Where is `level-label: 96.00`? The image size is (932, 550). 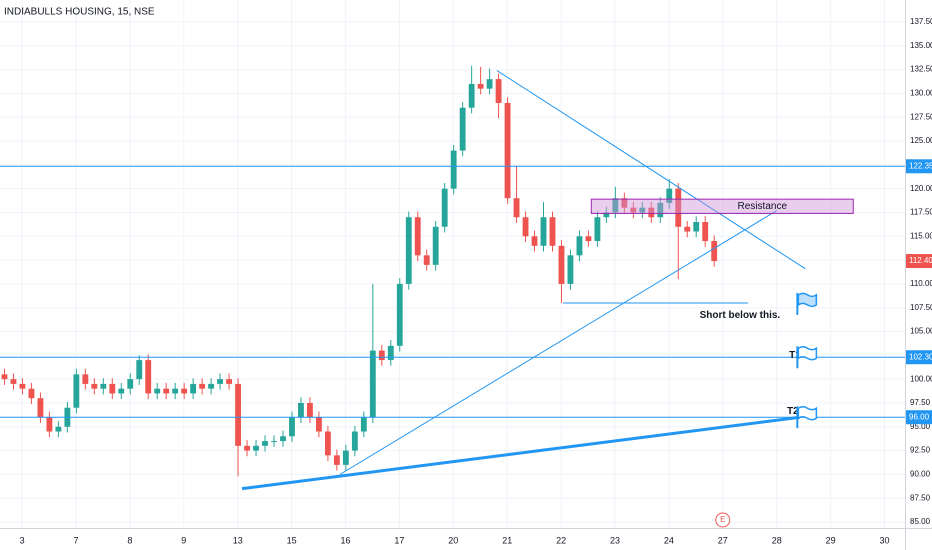
level-label: 96.00 is located at coordinates (919, 416).